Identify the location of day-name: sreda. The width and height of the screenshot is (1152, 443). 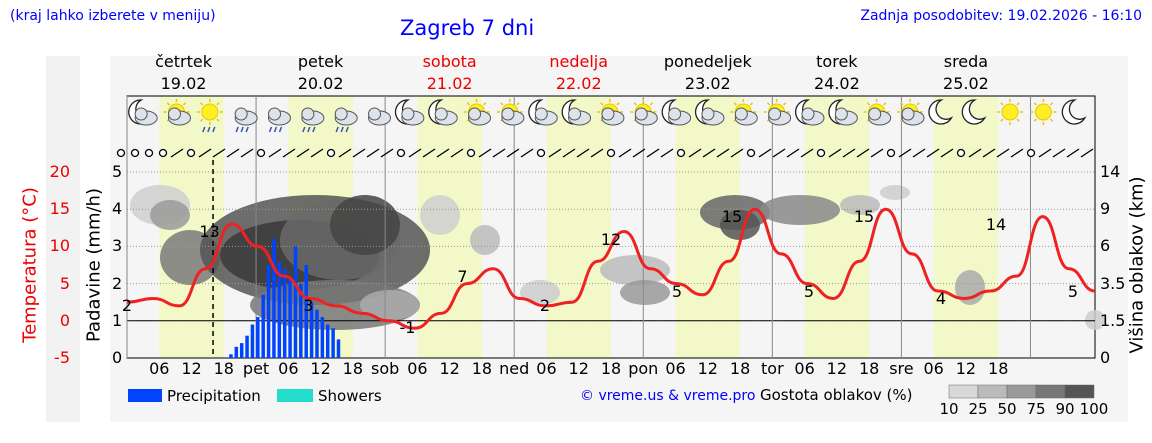
(966, 61).